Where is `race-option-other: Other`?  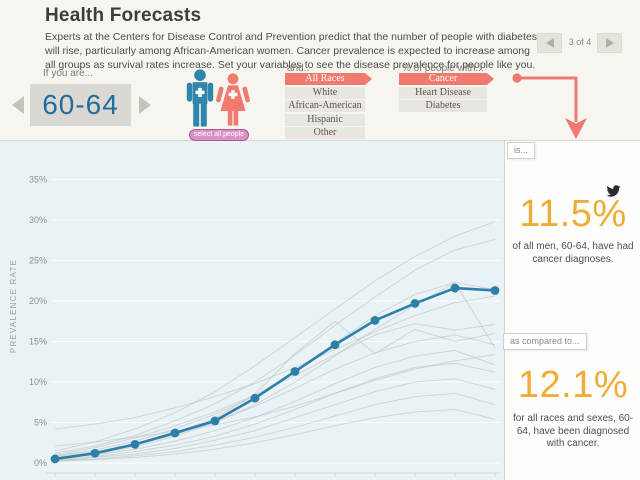
race-option-other: Other is located at coordinates (325, 133).